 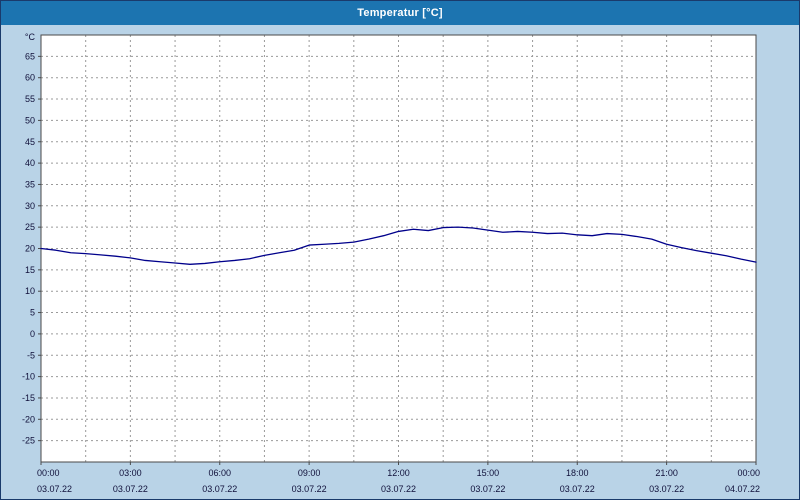 What do you see at coordinates (577, 473) in the screenshot?
I see `svg-text: 18:00` at bounding box center [577, 473].